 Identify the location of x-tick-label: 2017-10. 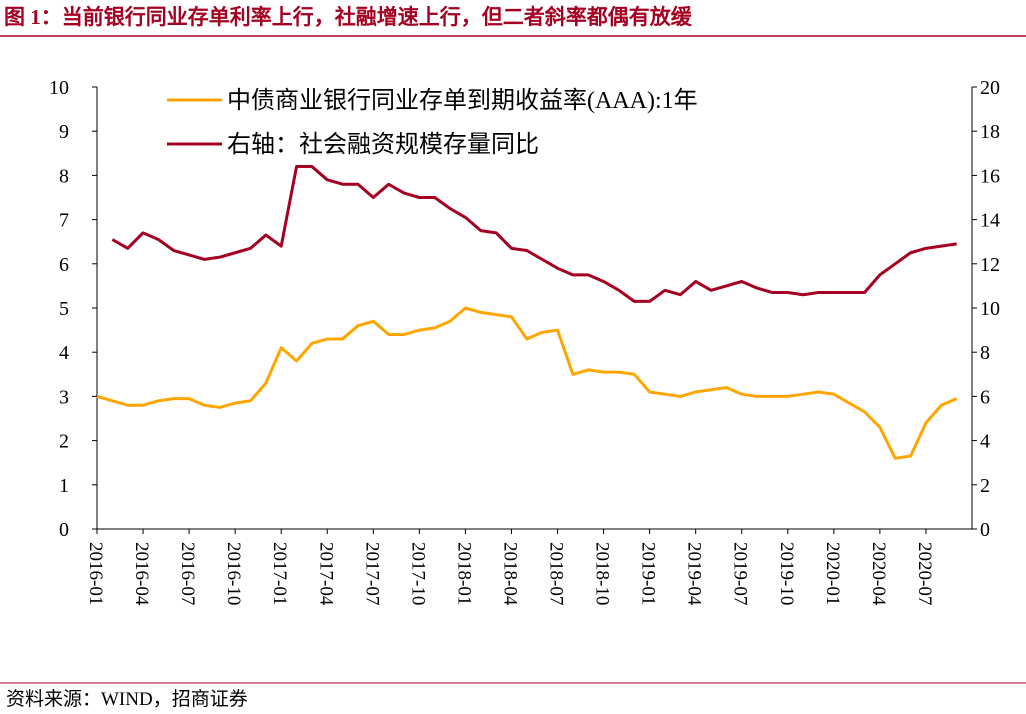
(417, 573).